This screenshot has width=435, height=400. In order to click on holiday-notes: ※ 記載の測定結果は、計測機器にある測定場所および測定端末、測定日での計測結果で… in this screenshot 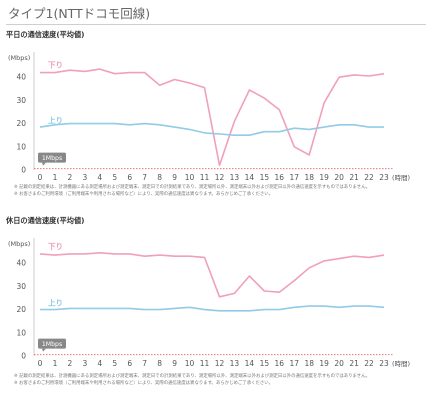, I will do `click(221, 380)`.